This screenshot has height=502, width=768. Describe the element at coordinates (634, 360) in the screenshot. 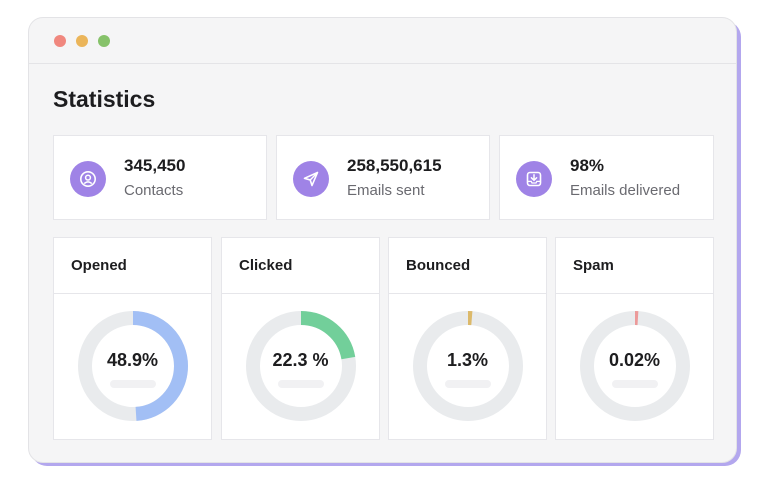

I see `metric-value: 0.02%` at that location.